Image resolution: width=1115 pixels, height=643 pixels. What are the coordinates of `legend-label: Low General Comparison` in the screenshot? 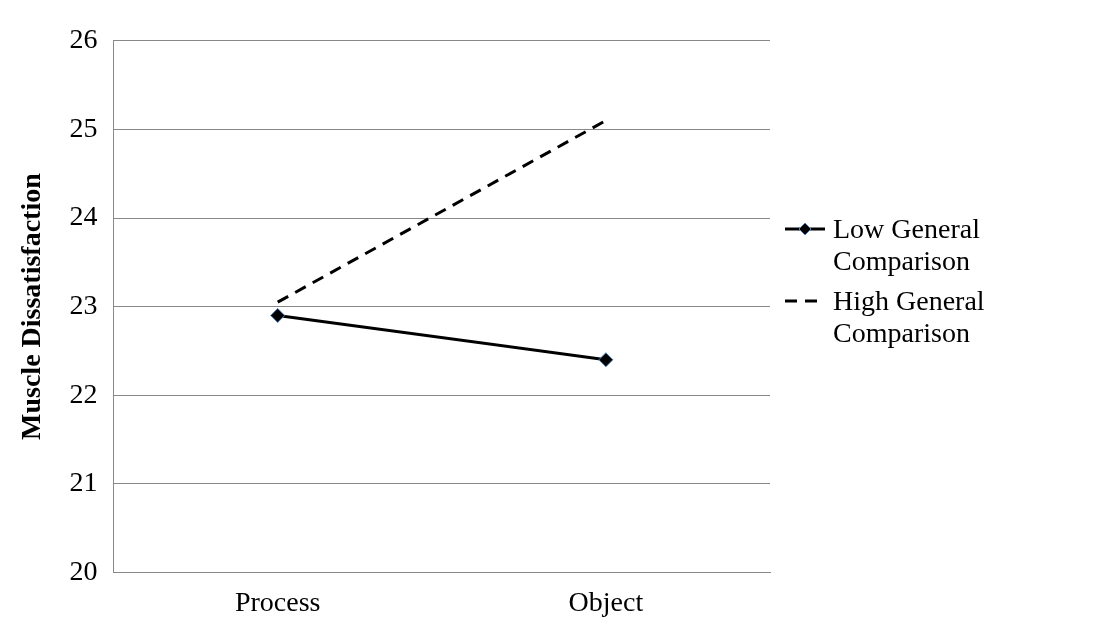 It's located at (907, 245).